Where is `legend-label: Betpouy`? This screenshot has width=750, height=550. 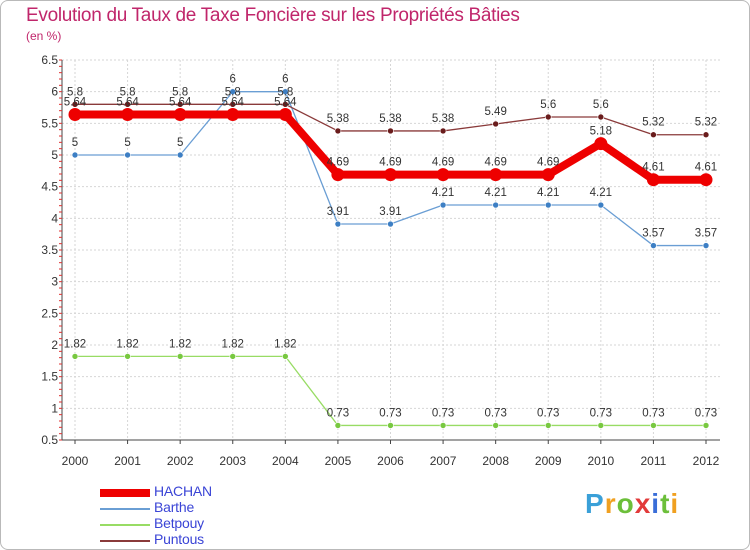
legend-label: Betpouy is located at coordinates (179, 523).